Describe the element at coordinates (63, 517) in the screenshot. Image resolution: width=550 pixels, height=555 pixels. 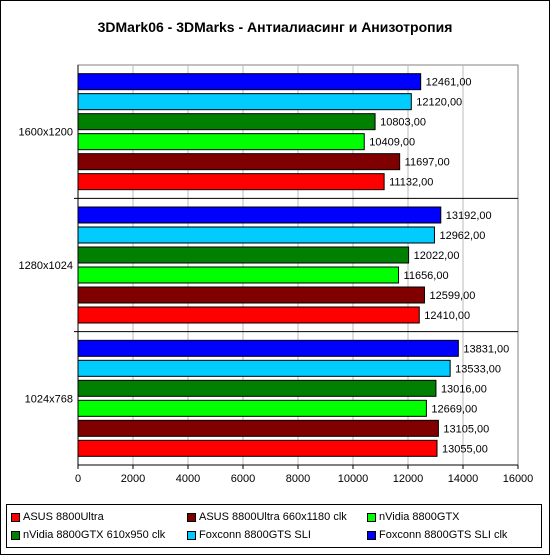
I see `legend-label: ASUS 8800Ultra` at that location.